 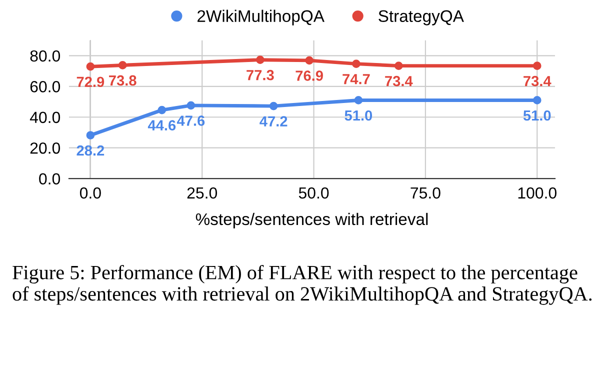 I want to click on data-label: 74.7, so click(x=356, y=79).